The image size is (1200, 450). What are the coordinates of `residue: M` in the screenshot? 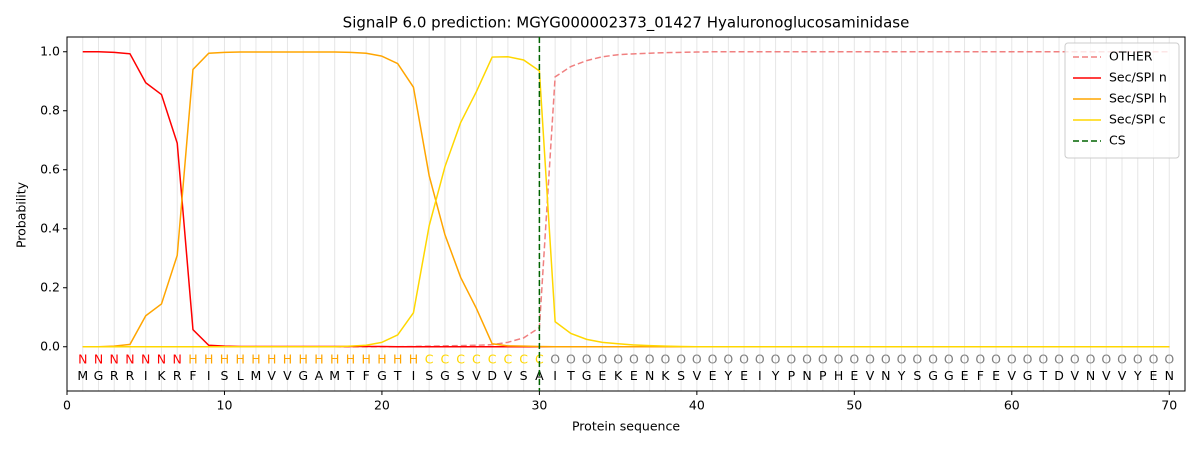 It's located at (256, 375).